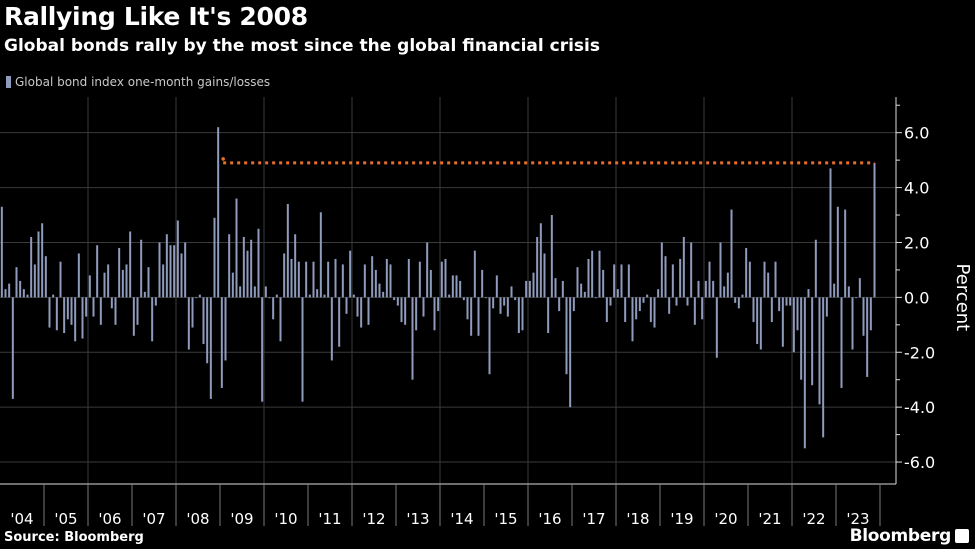 This screenshot has height=549, width=975. What do you see at coordinates (916, 133) in the screenshot?
I see `y-tick-label: 6.0` at bounding box center [916, 133].